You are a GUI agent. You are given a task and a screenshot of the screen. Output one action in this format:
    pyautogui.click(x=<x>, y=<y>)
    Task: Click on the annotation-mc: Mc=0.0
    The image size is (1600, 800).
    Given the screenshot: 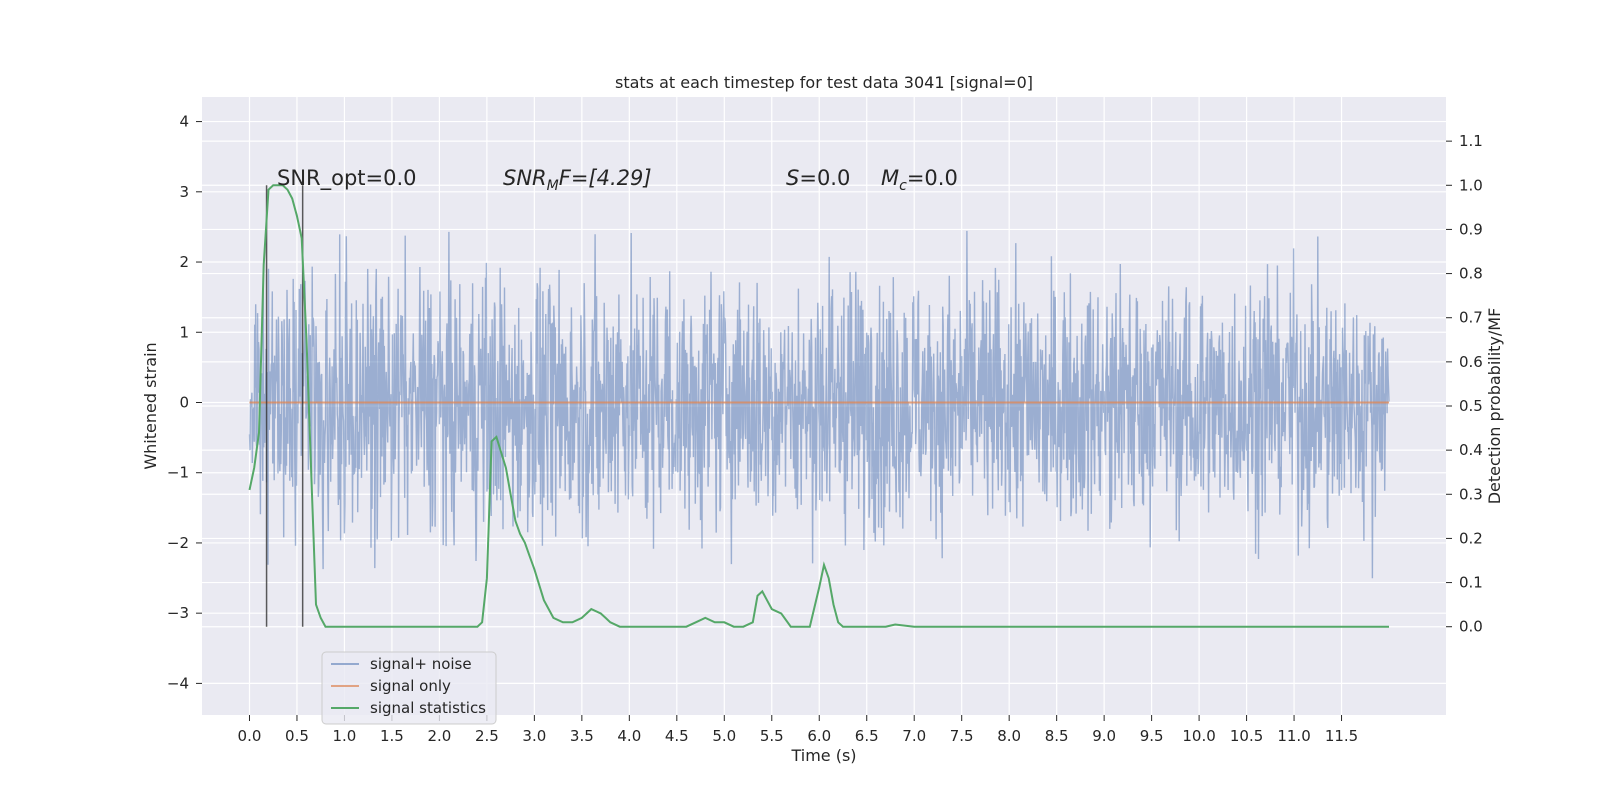 What is the action you would take?
    pyautogui.click(x=919, y=180)
    